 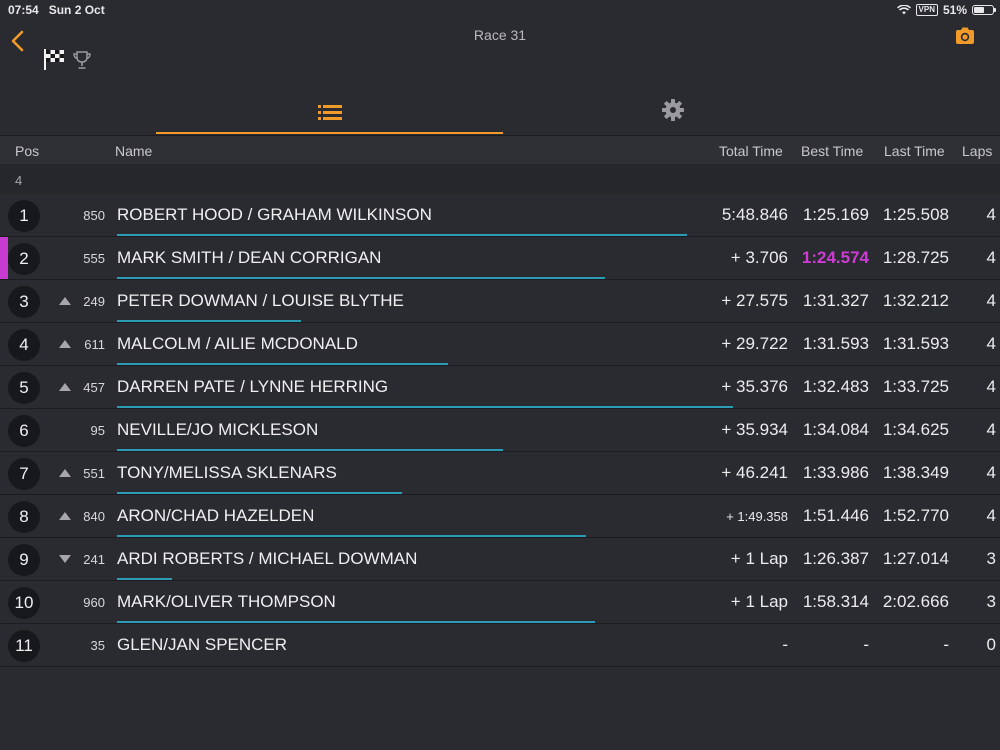 What do you see at coordinates (759, 558) in the screenshot?
I see `total-time: + 1 Lap` at bounding box center [759, 558].